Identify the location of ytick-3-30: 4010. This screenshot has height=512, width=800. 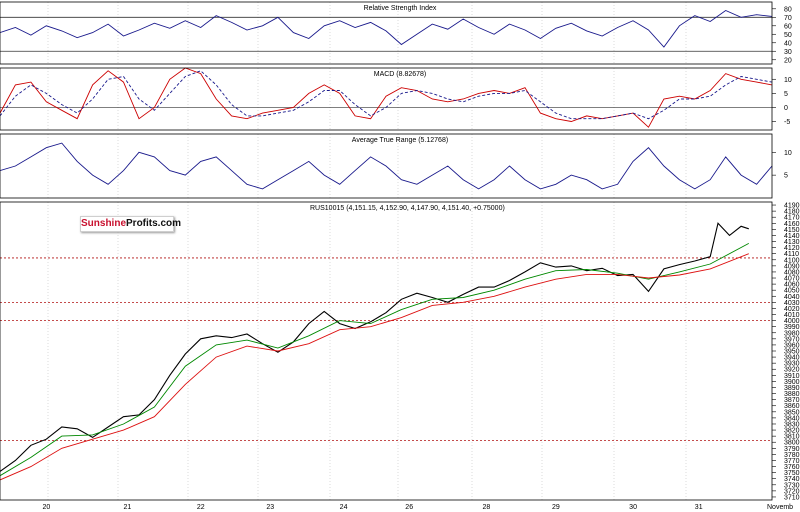
(792, 315).